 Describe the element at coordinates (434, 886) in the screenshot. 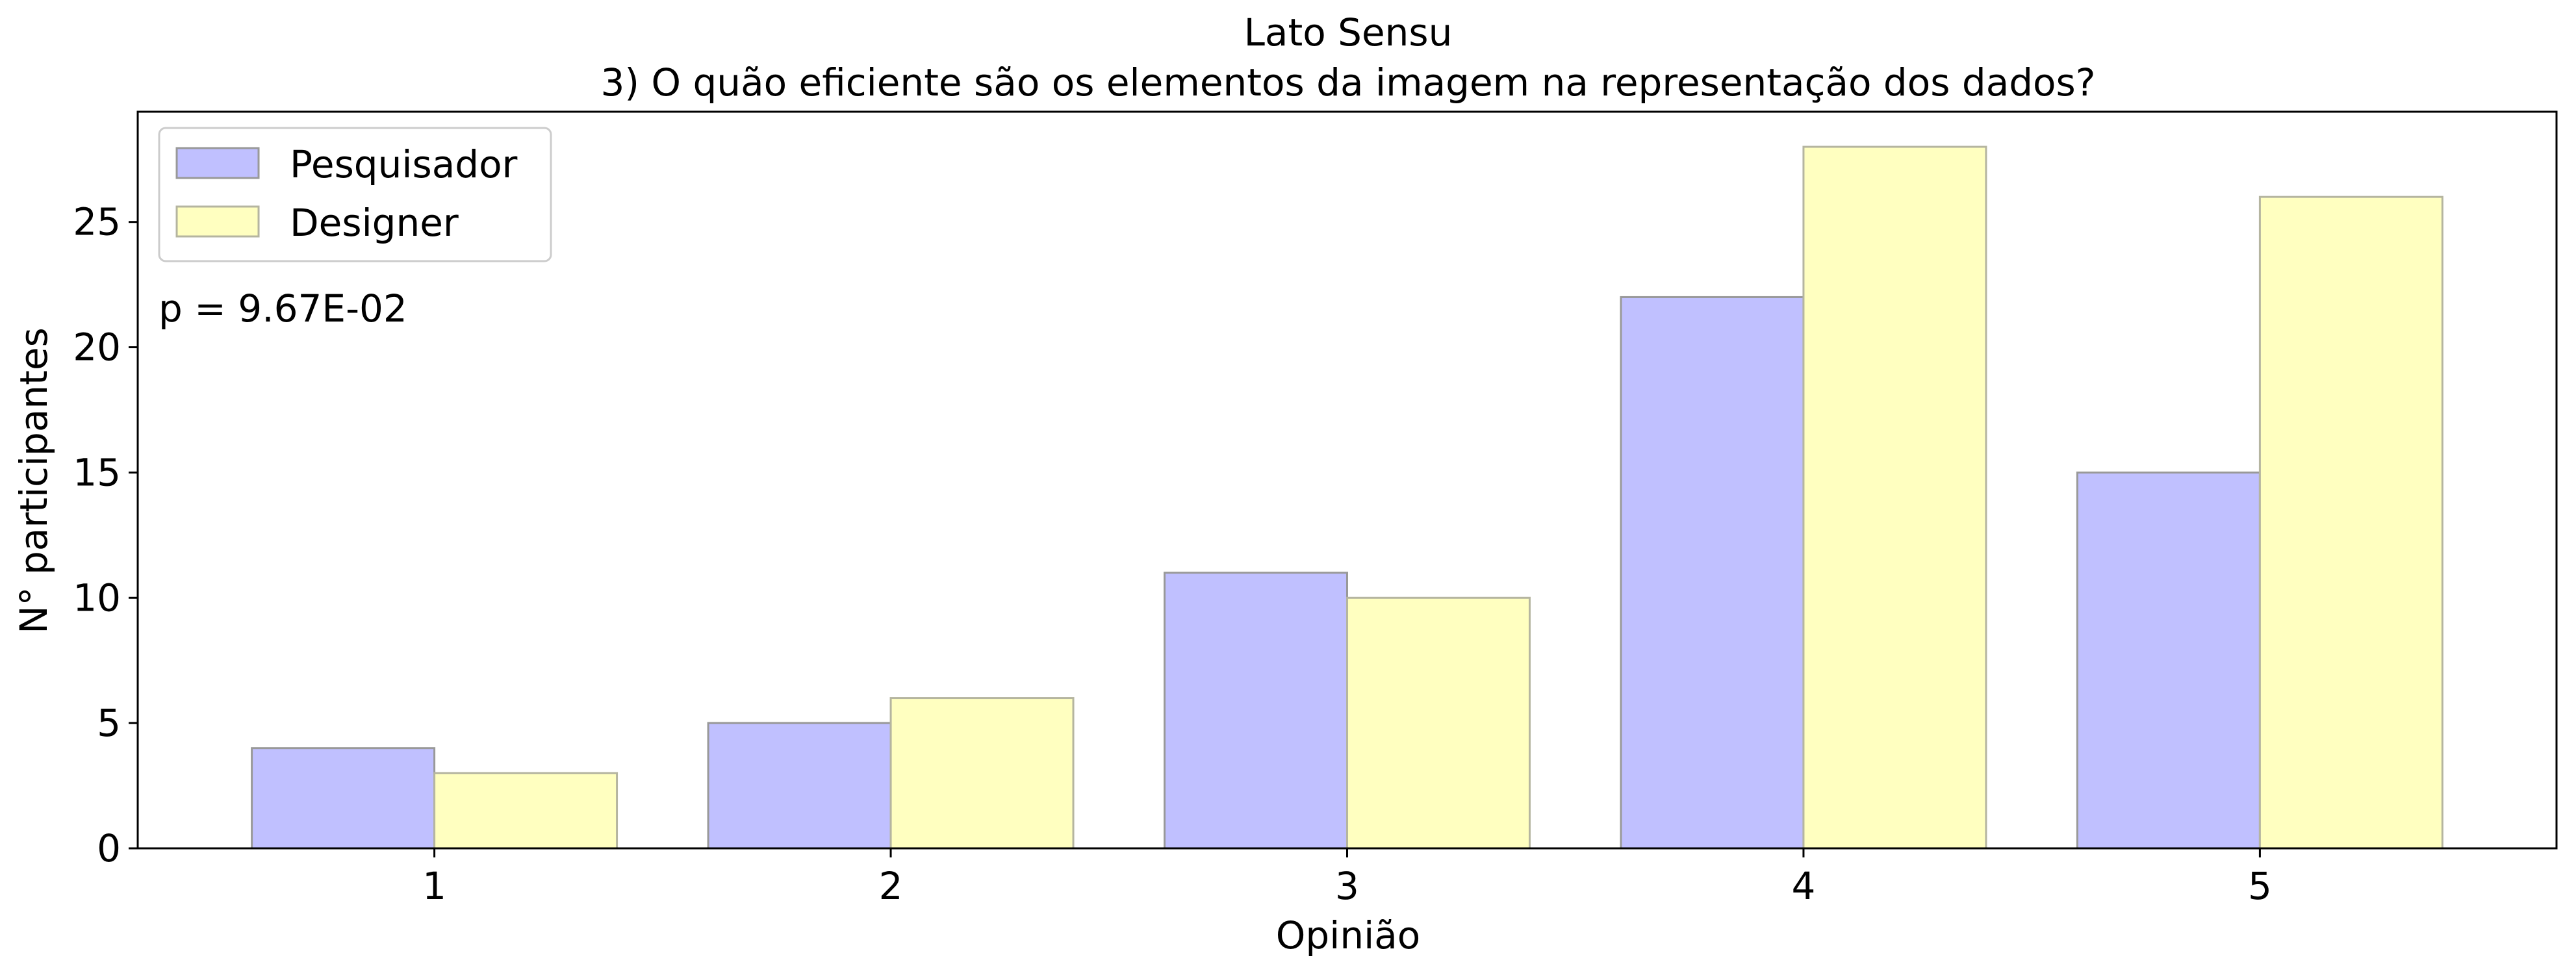

I see `x-tick-label: 1` at that location.